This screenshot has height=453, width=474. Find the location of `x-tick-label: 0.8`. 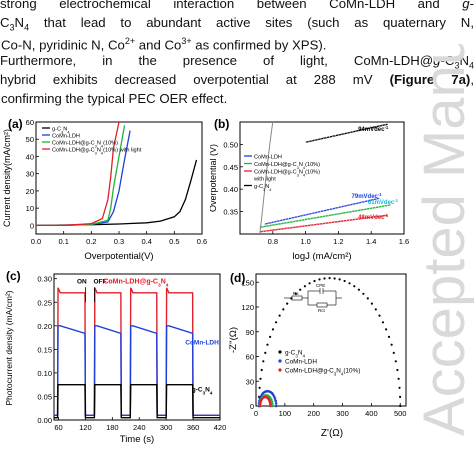

x-tick-label: 0.8 is located at coordinates (273, 241).